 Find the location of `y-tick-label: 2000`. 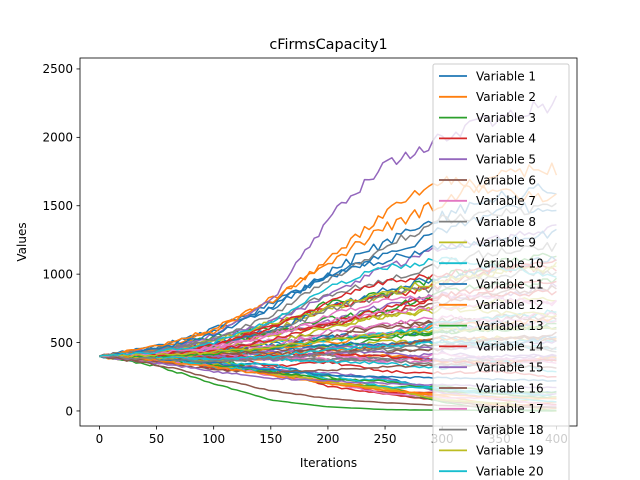

y-tick-label: 2000 is located at coordinates (57, 138).